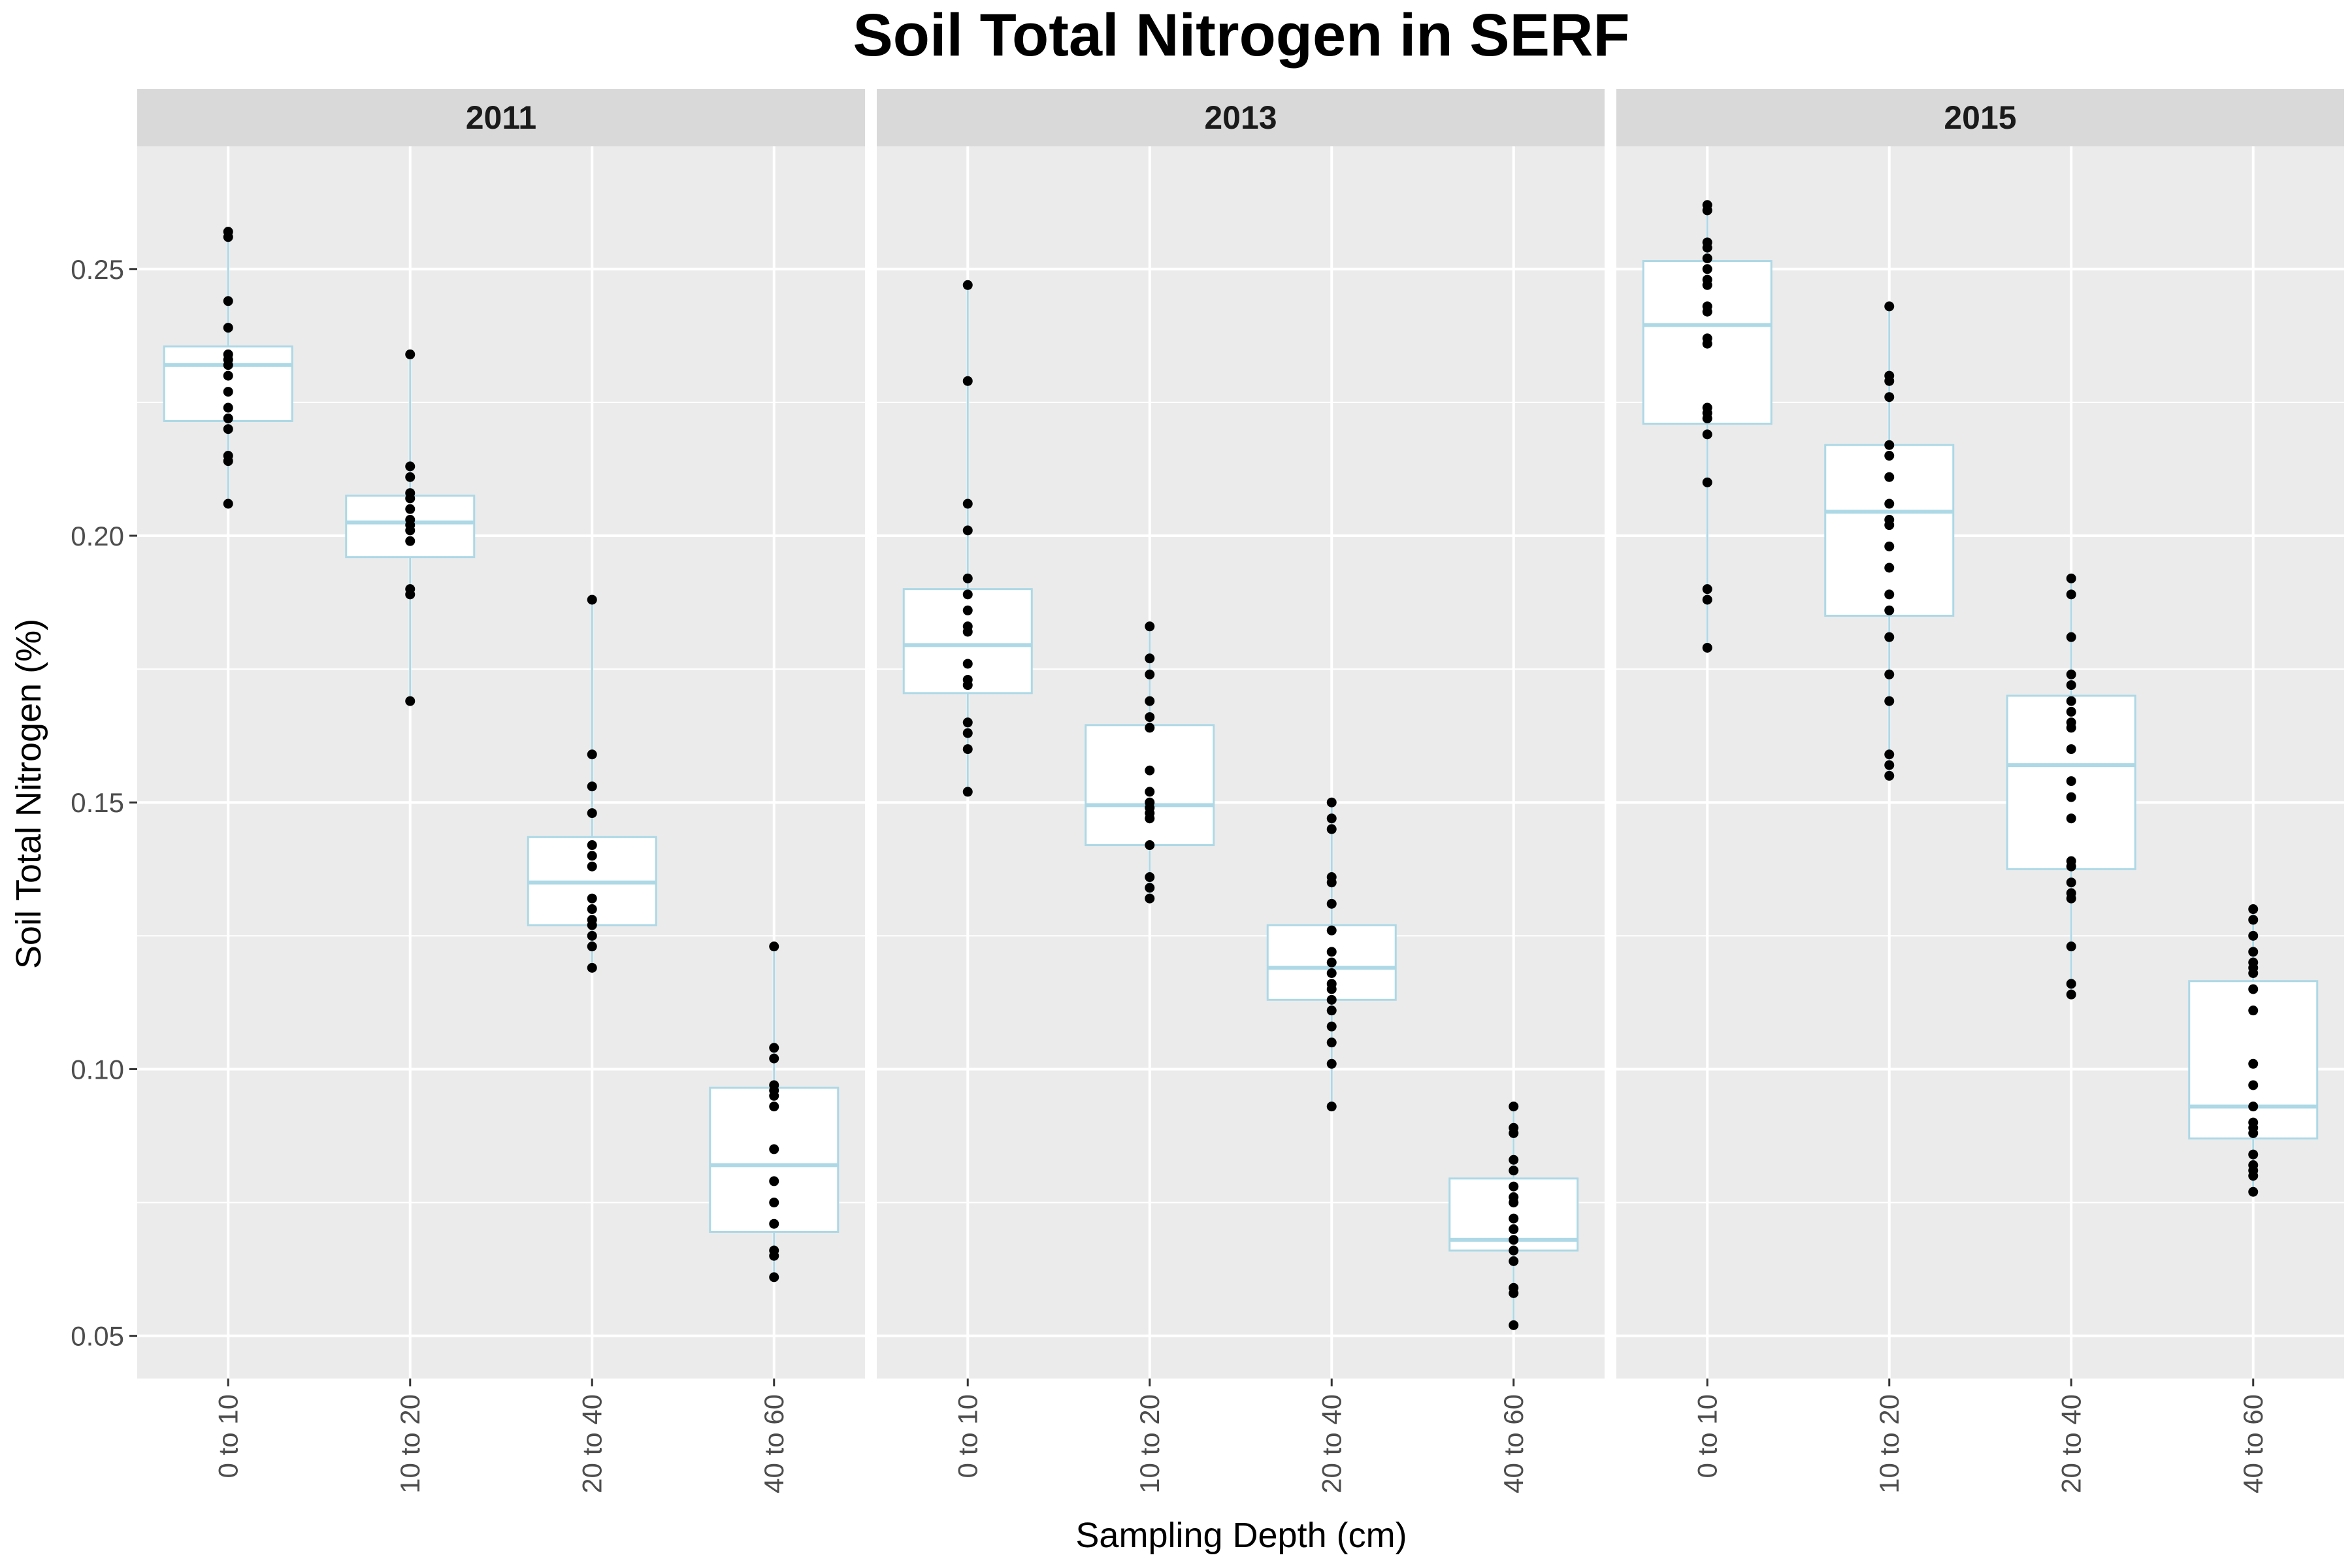  Describe the element at coordinates (410, 1444) in the screenshot. I see `x-tick-label: 10 to 20` at that location.